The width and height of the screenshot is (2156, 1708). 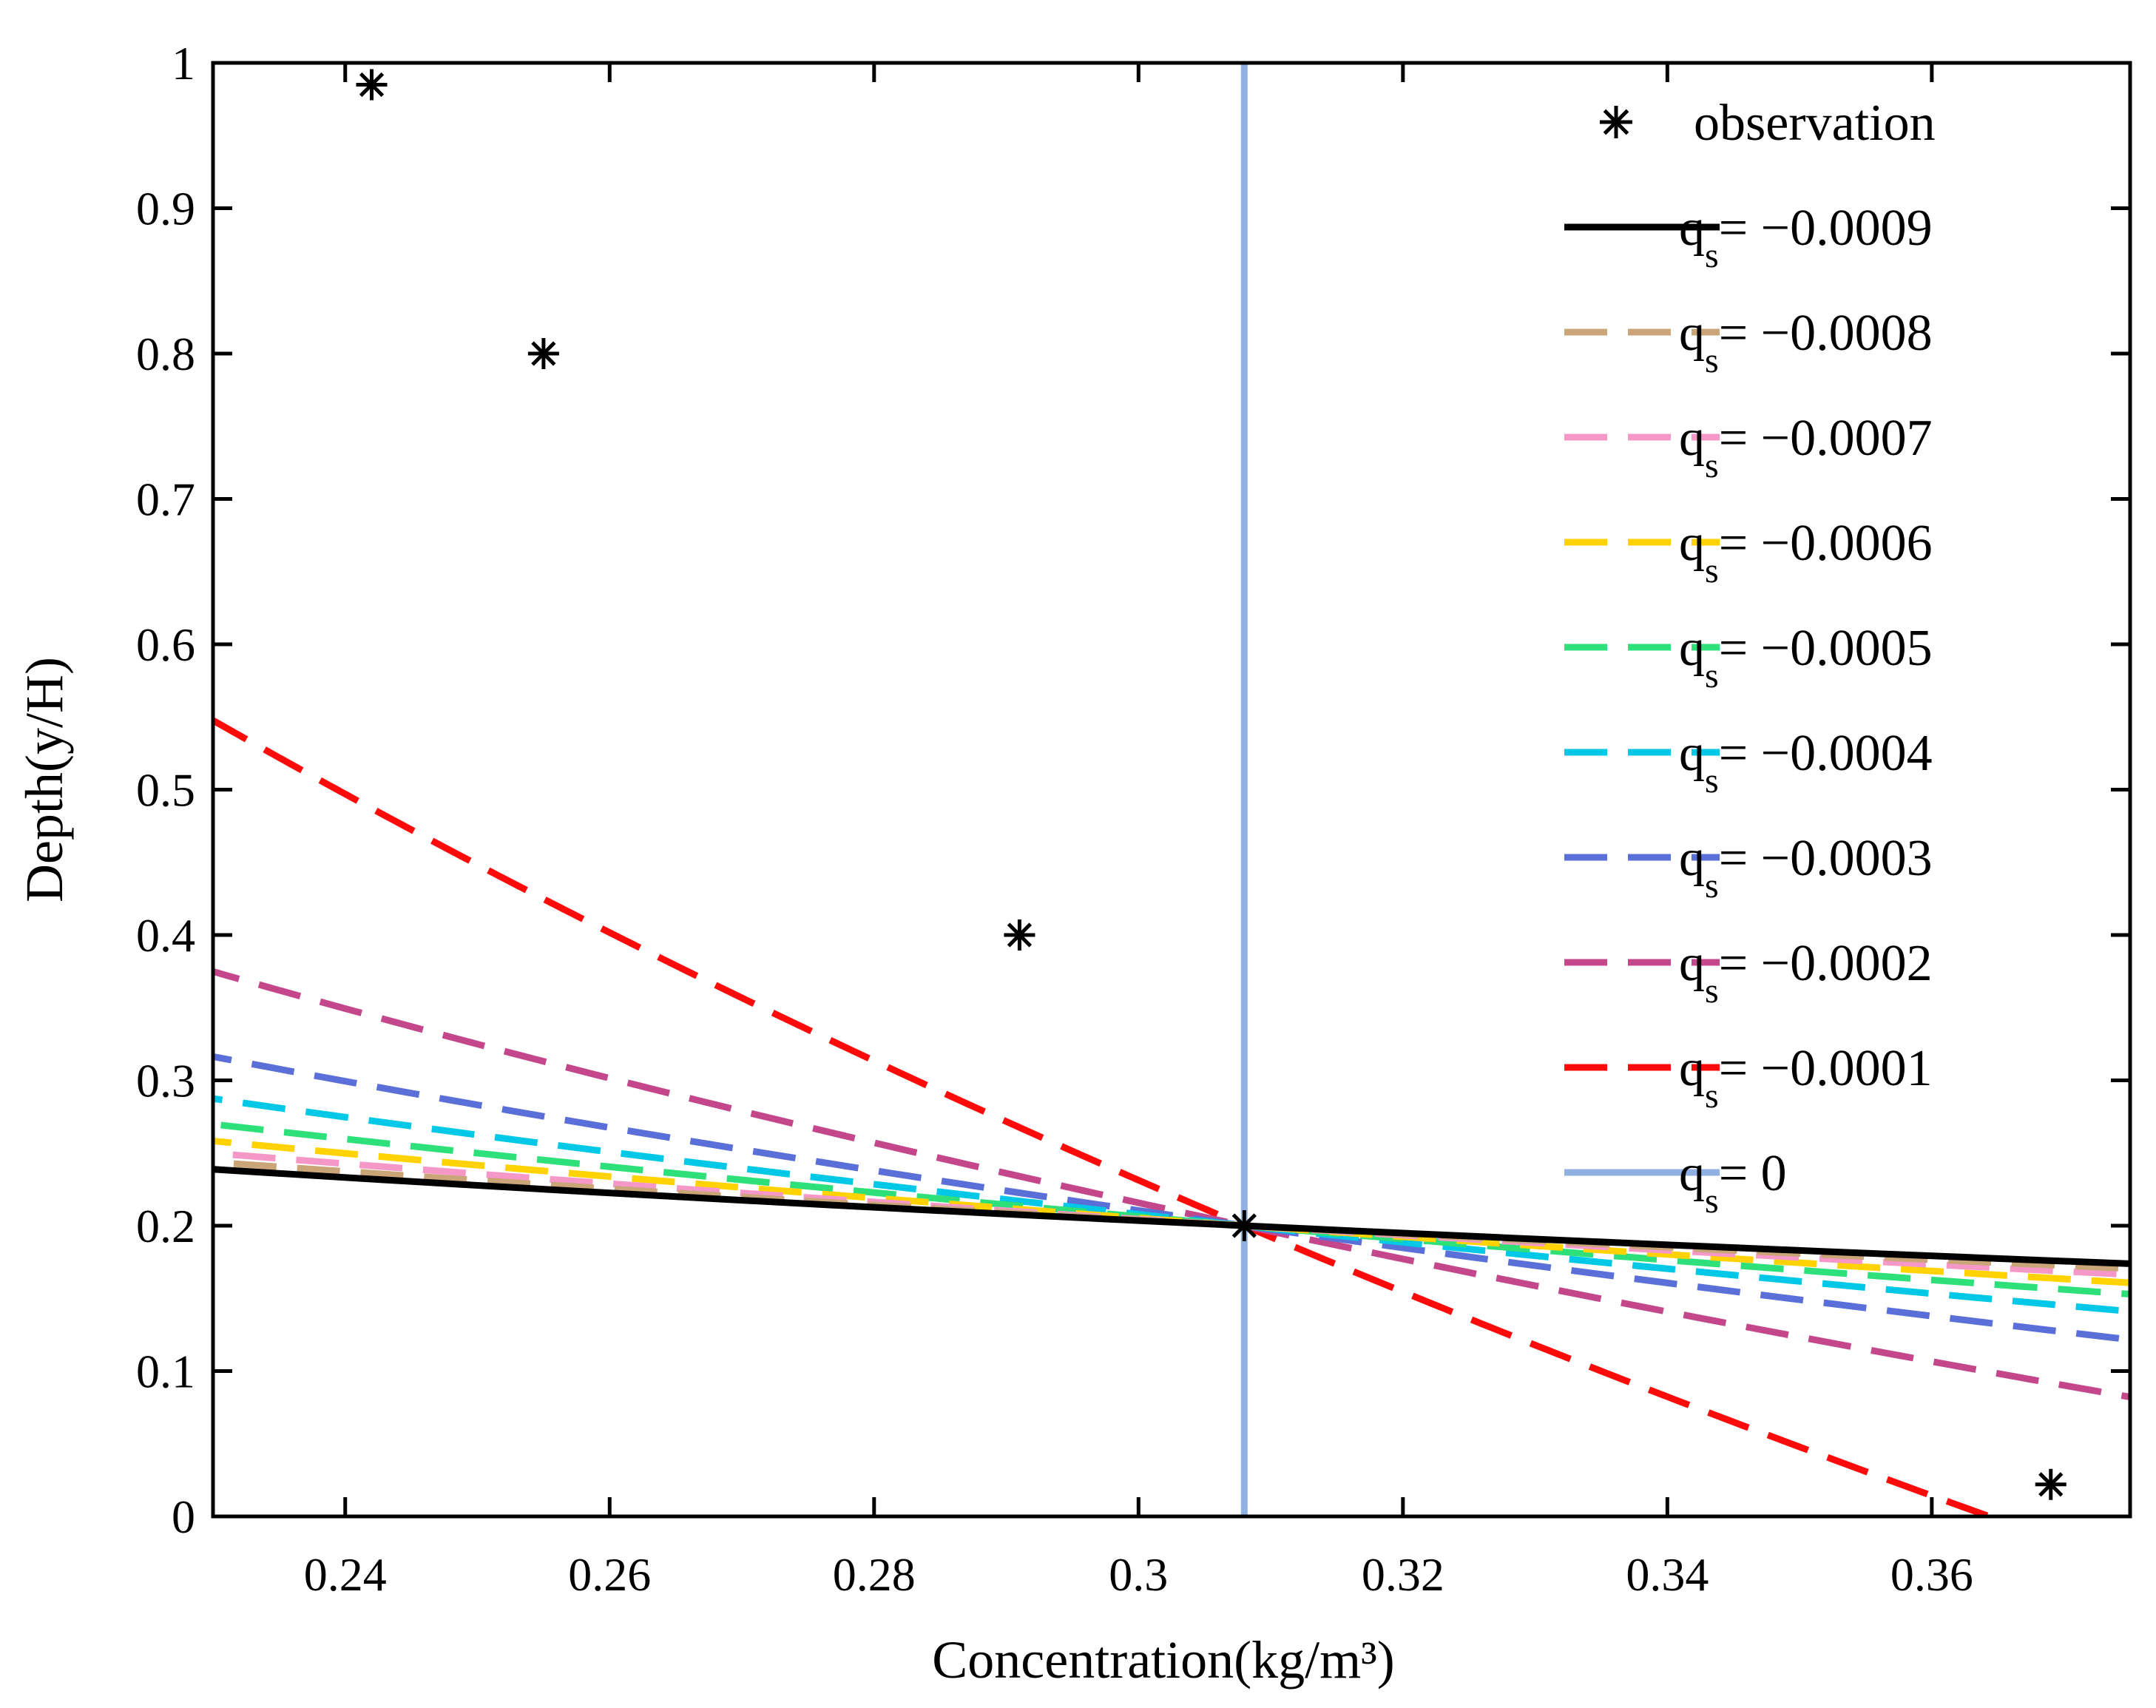 What do you see at coordinates (1826, 648) in the screenshot?
I see `legend-label-value: = −0.0005` at bounding box center [1826, 648].